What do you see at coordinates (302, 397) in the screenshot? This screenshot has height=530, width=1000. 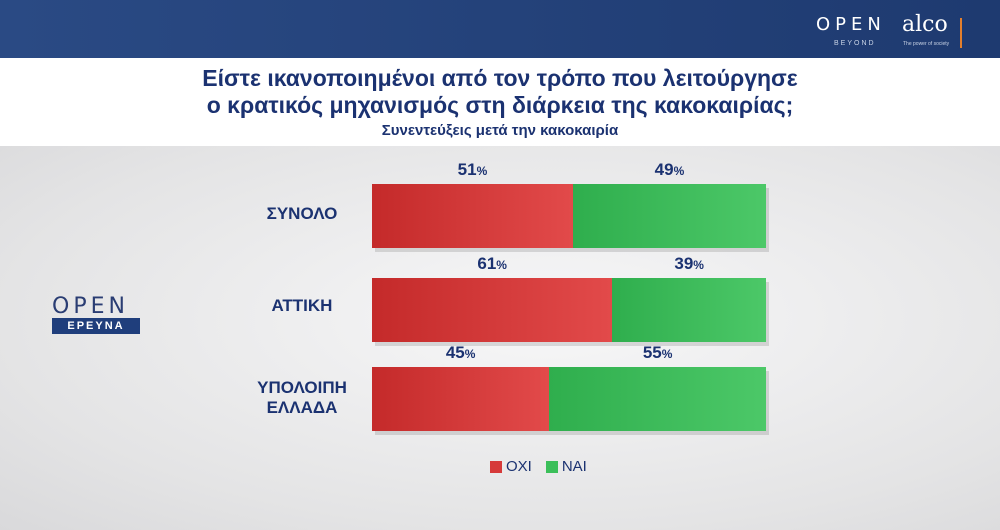 I see `category-label: ΥΠΟΛΟΙΠΗ ΕΛΛΑΔΑ` at bounding box center [302, 397].